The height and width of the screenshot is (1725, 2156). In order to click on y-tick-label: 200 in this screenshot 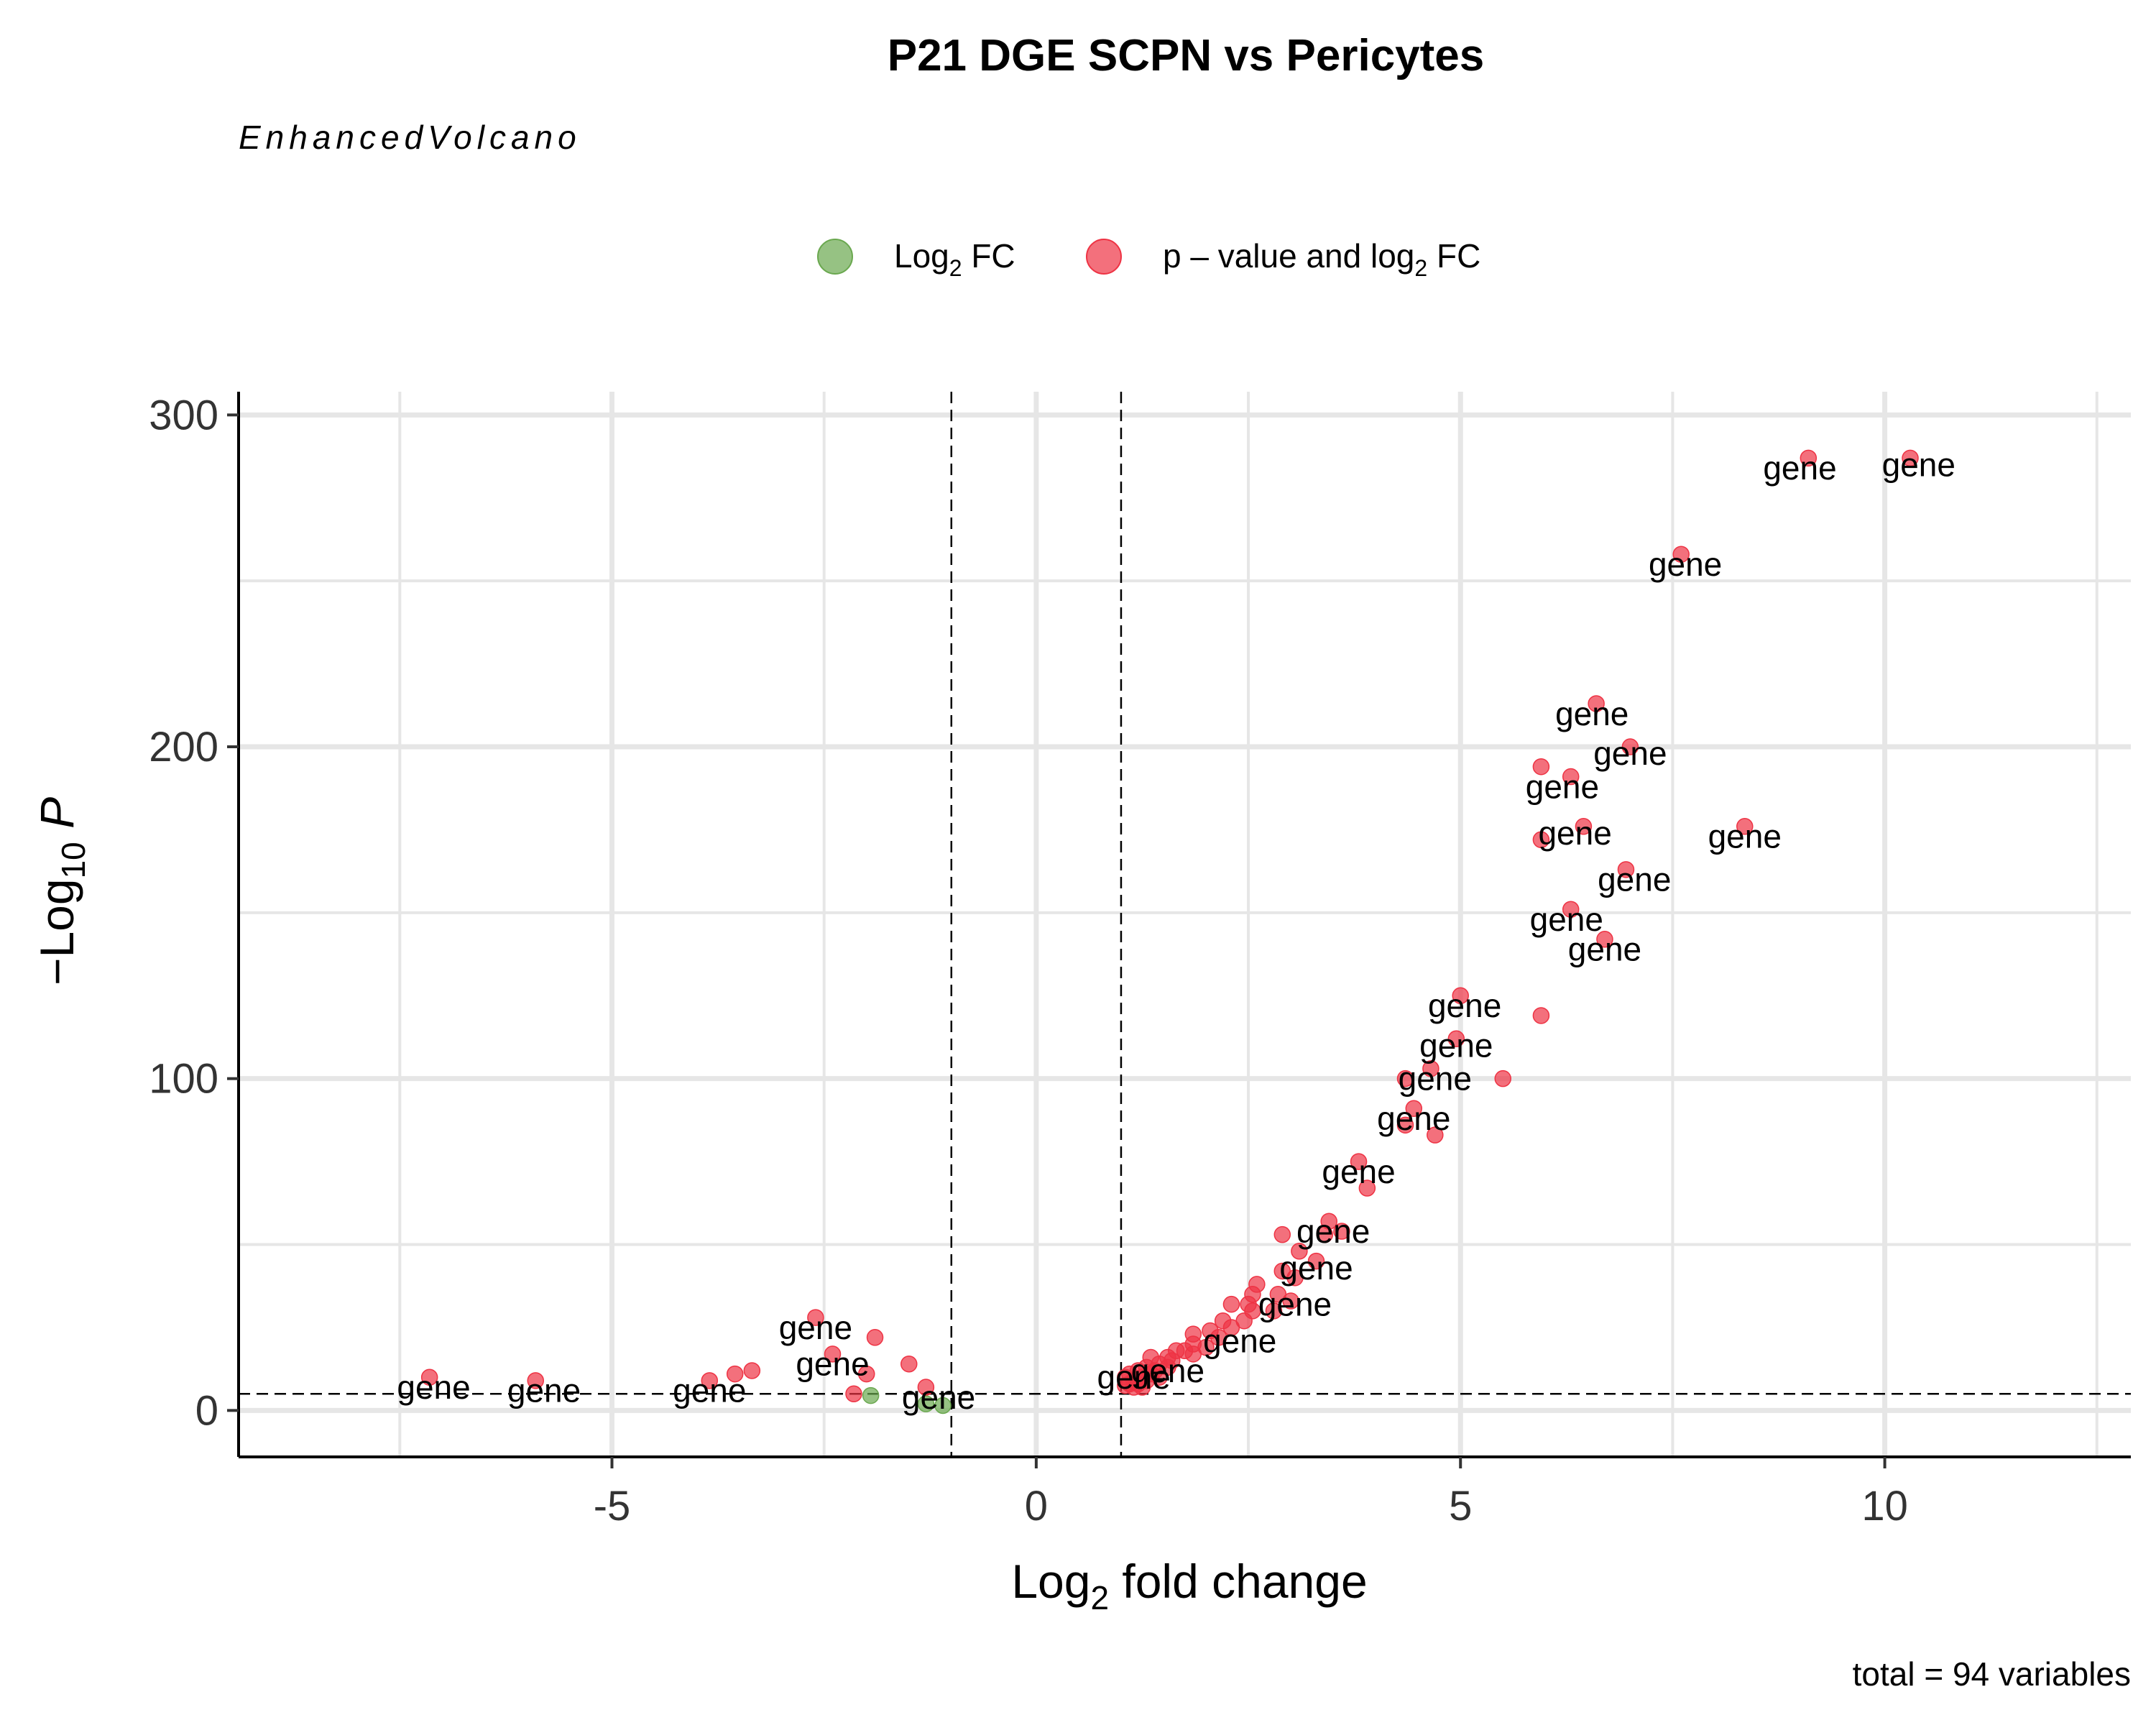, I will do `click(184, 747)`.